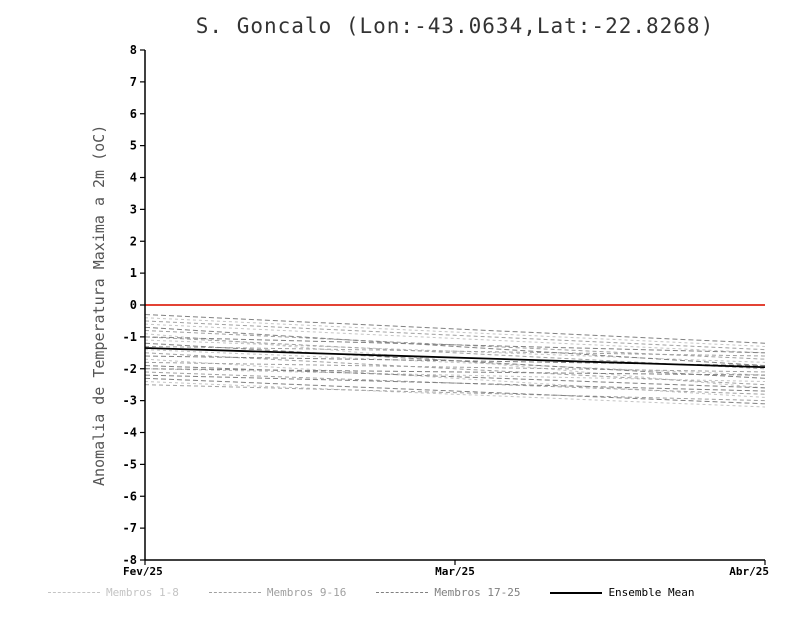  I want to click on legend-item-ensemble-mean: Ensemble Mean, so click(622, 592).